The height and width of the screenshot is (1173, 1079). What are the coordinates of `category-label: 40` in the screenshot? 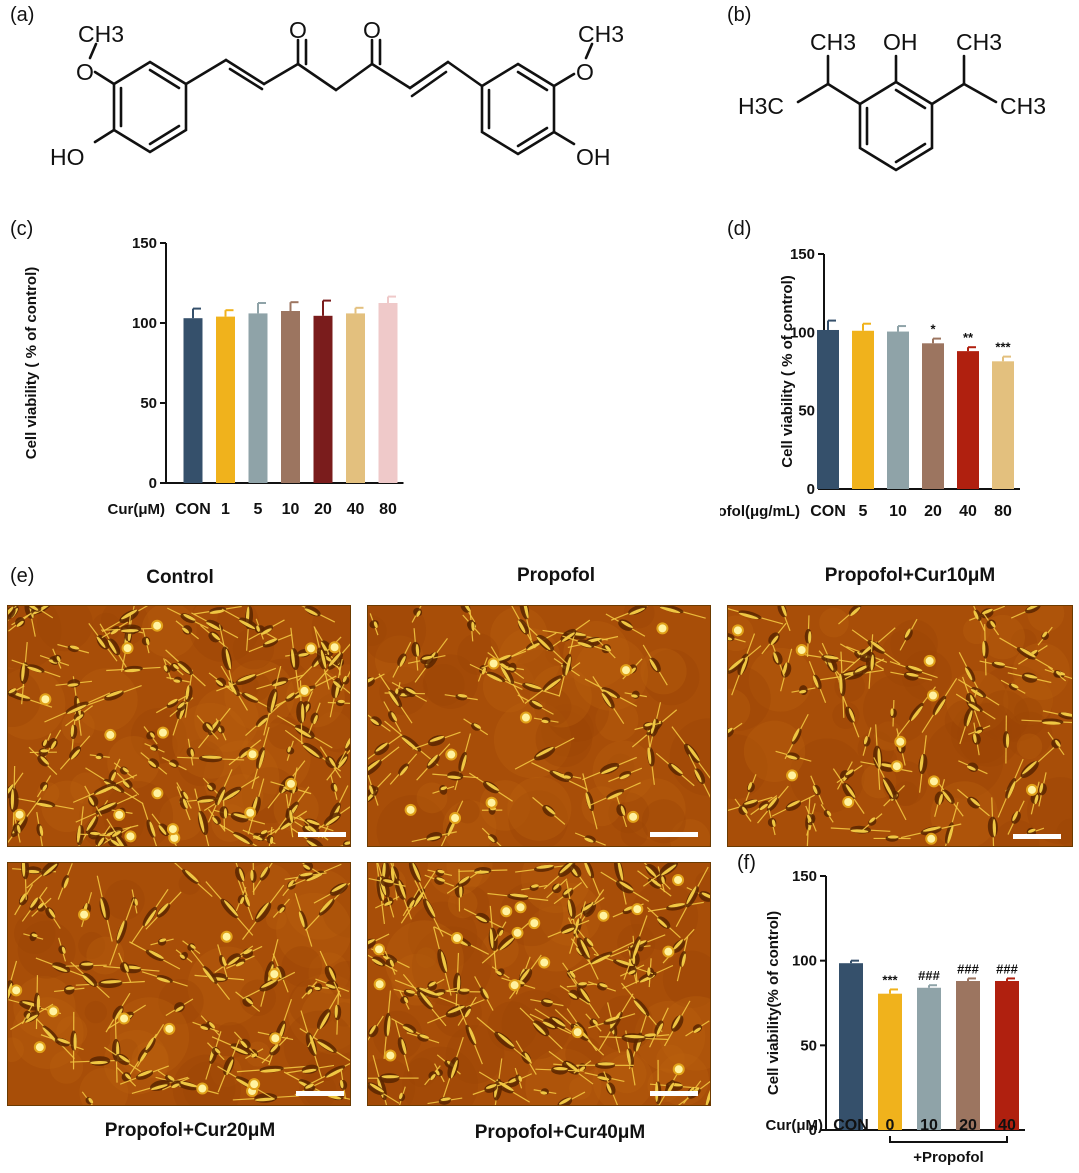 It's located at (968, 511).